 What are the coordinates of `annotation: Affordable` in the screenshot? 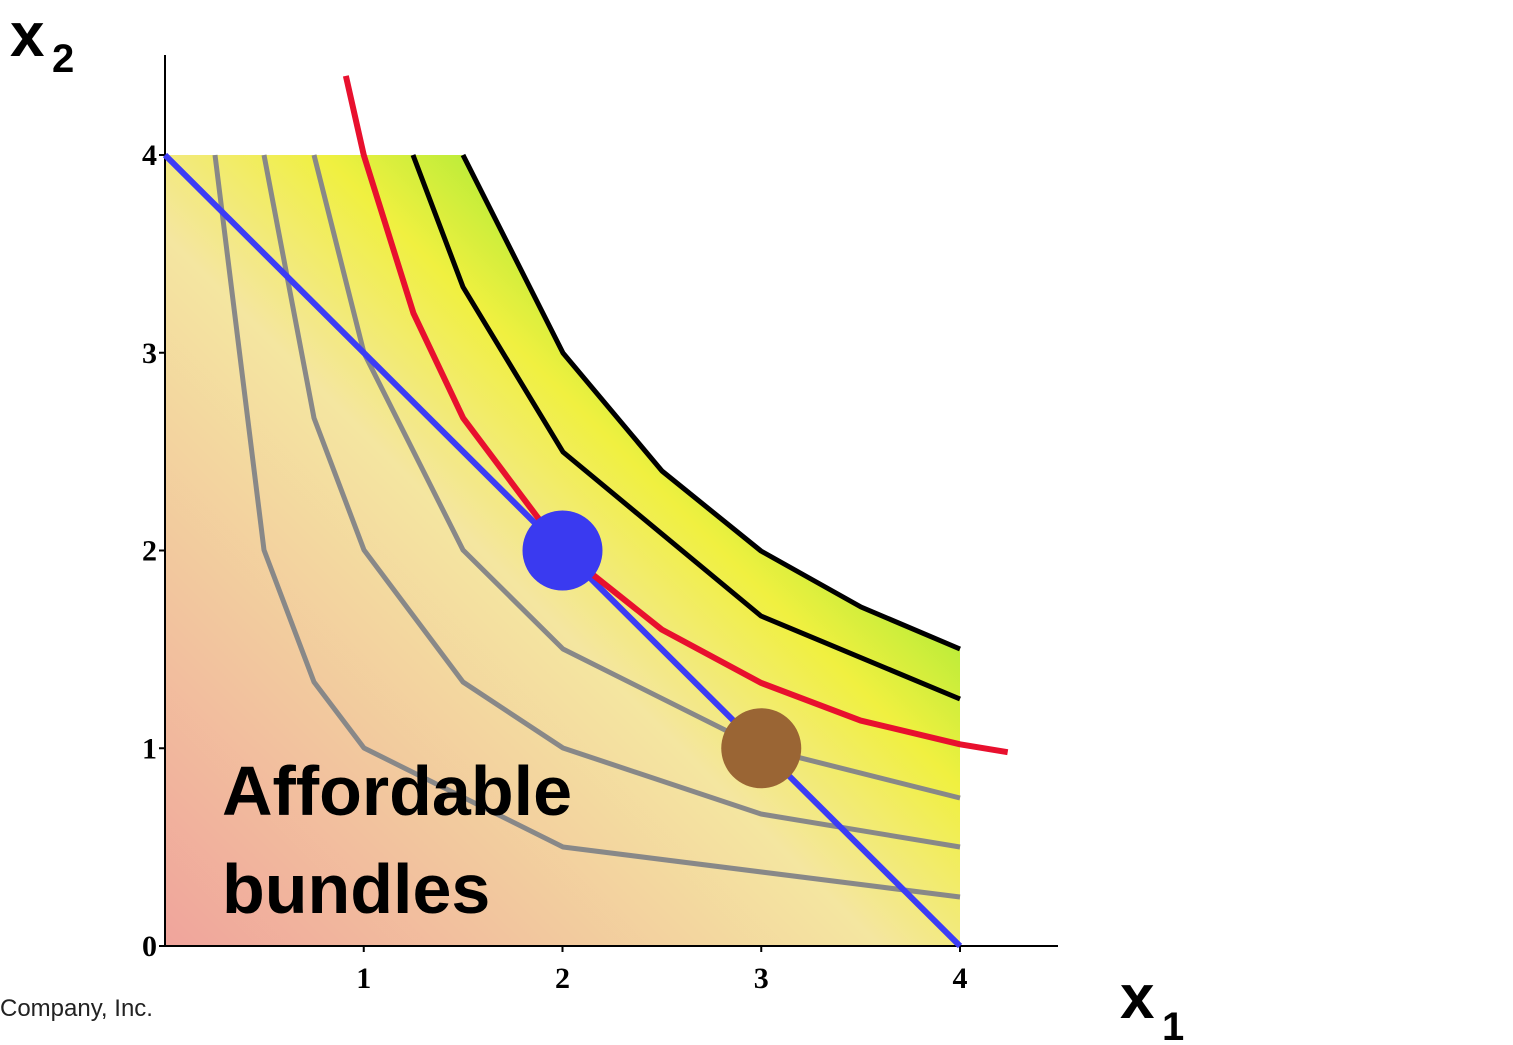 It's located at (397, 791).